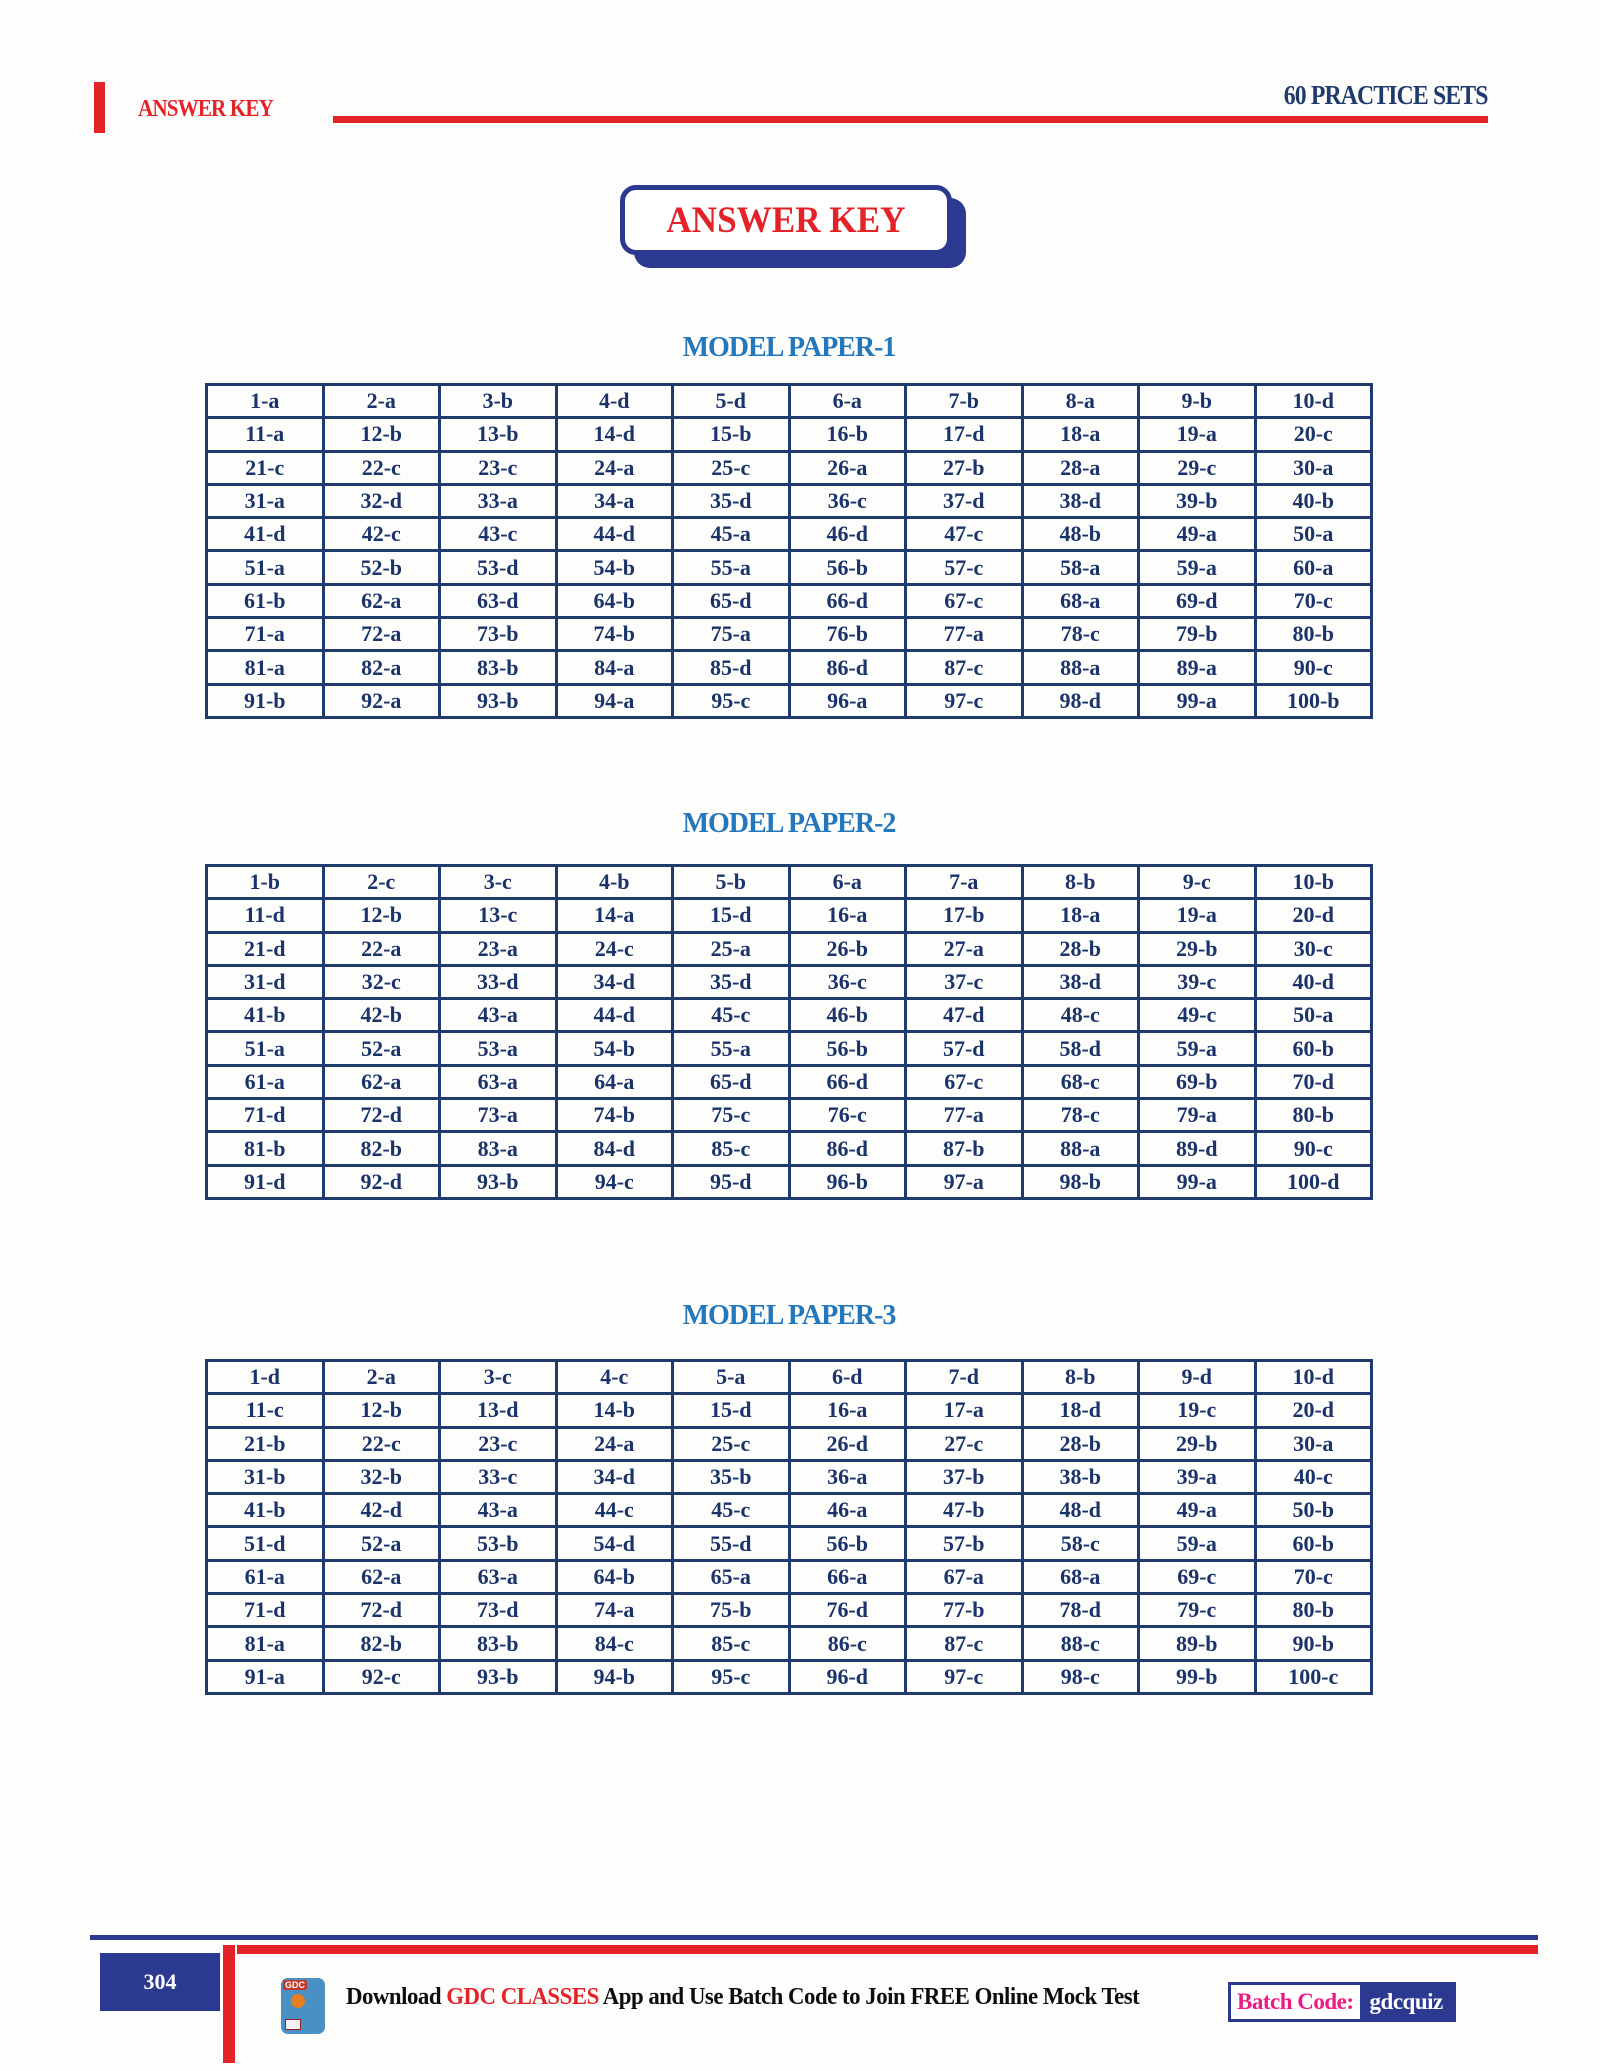 Image resolution: width=1600 pixels, height=2071 pixels. Describe the element at coordinates (265, 567) in the screenshot. I see `answer-cell: 51-a` at that location.